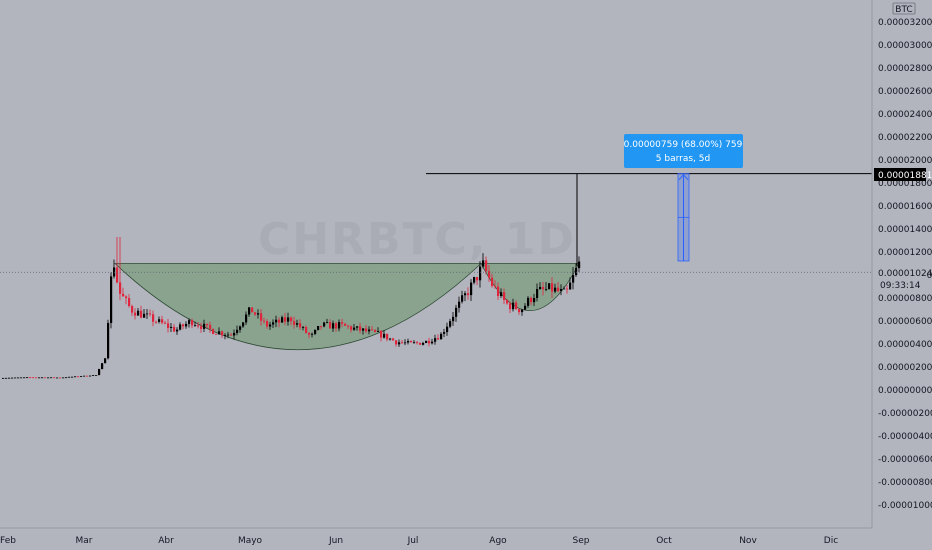 The image size is (932, 550). I want to click on y-tick-label: 0.00000600, so click(905, 322).